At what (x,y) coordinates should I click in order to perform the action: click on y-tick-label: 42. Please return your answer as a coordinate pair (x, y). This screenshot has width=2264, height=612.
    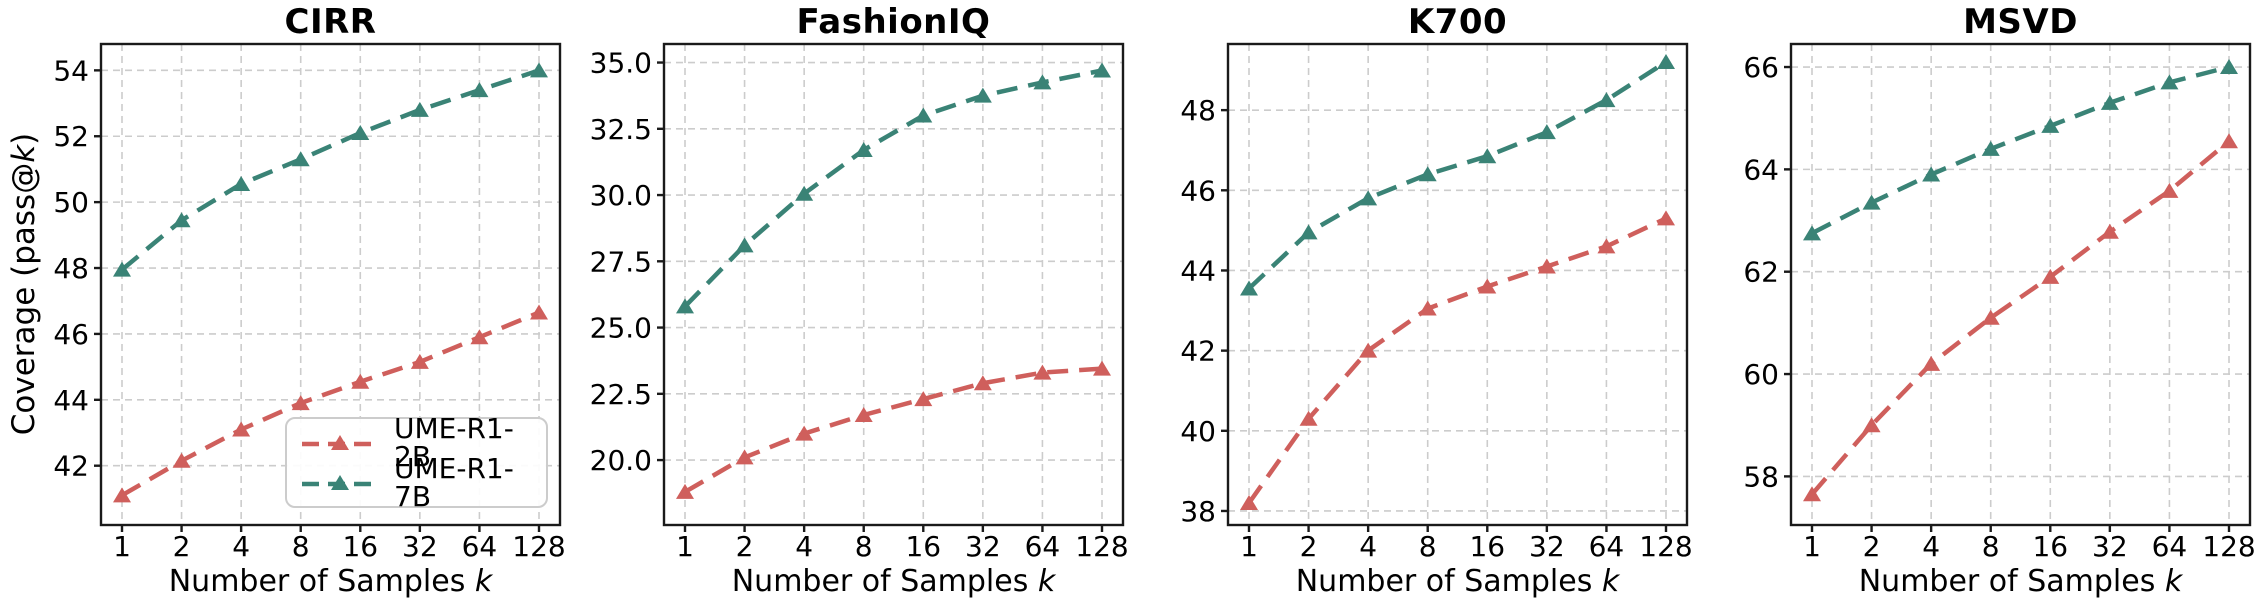
    Looking at the image, I should click on (71, 466).